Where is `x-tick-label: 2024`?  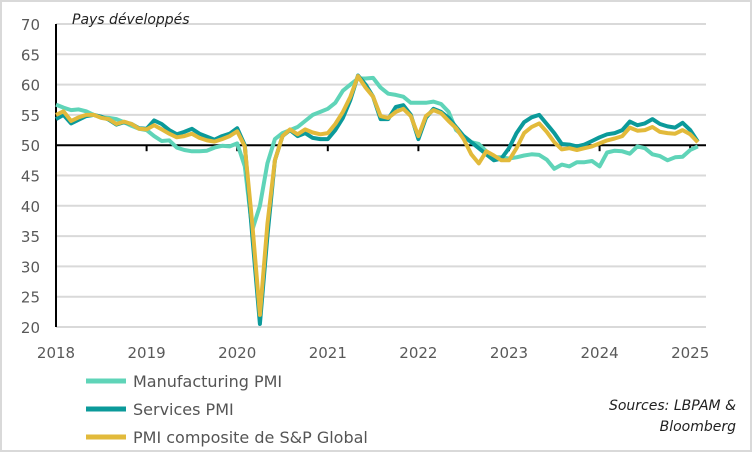
x-tick-label: 2024 is located at coordinates (600, 353).